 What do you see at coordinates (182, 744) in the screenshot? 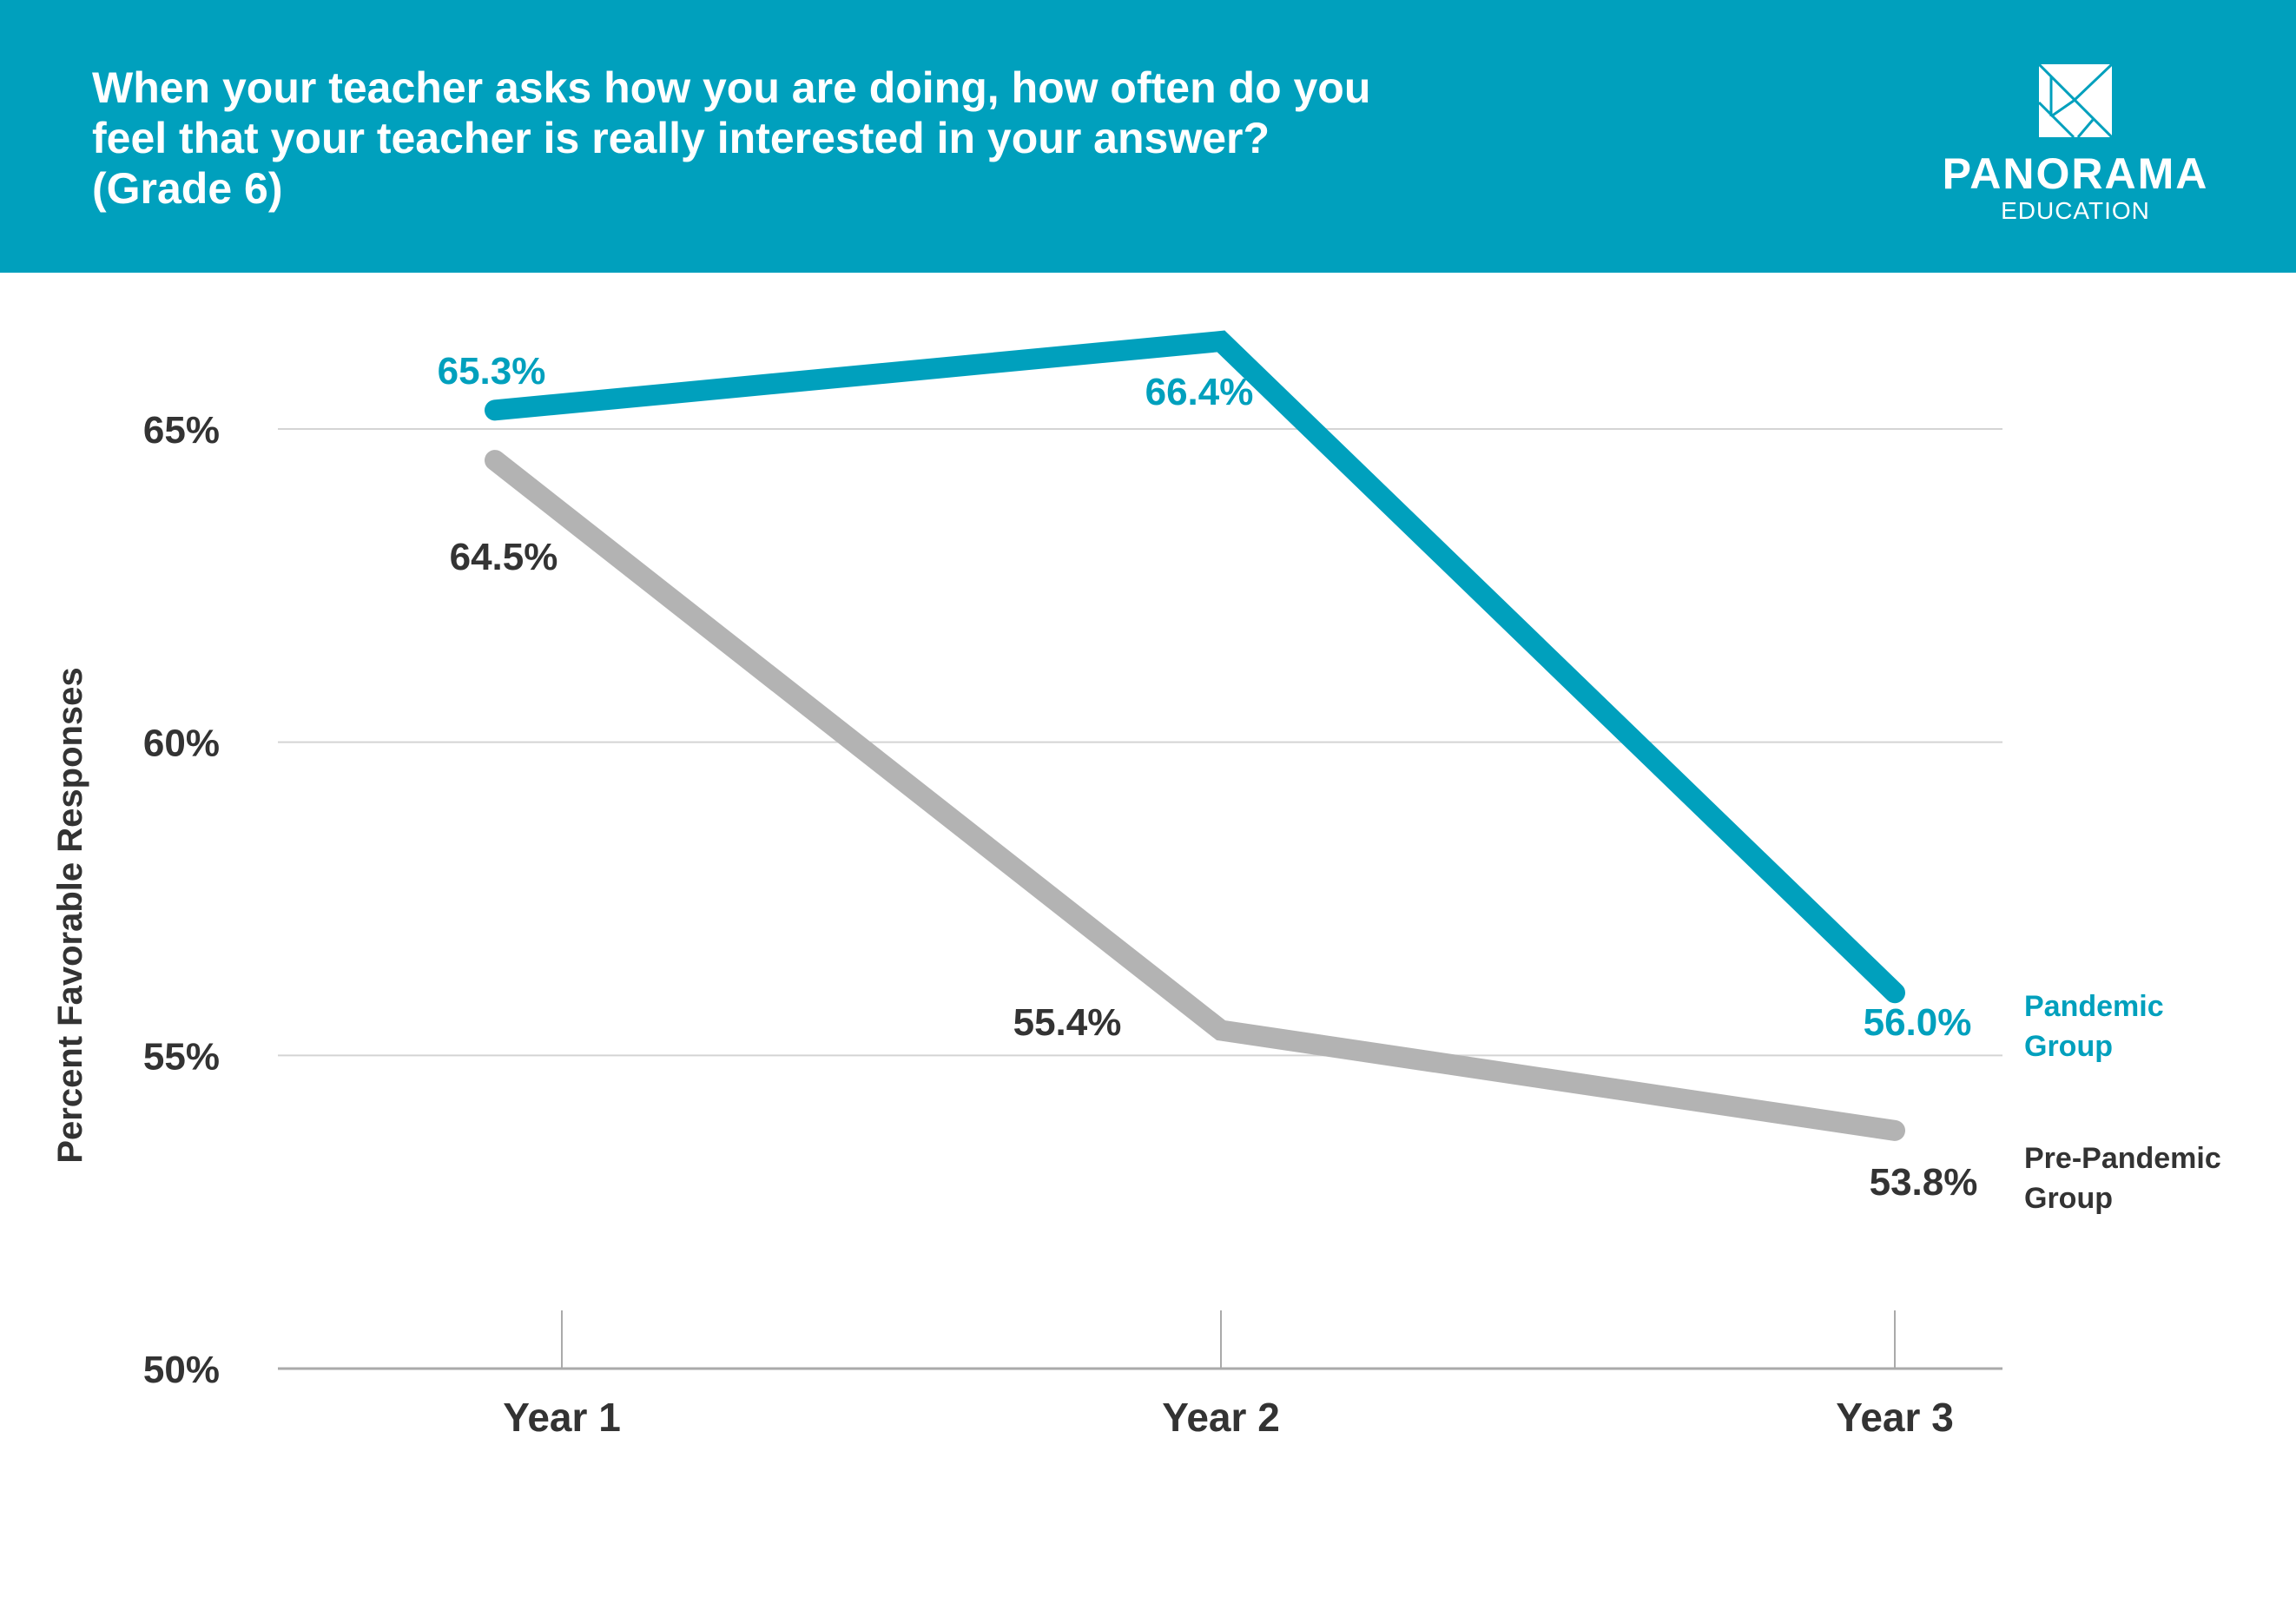
I see `y-tick-label: 60%` at bounding box center [182, 744].